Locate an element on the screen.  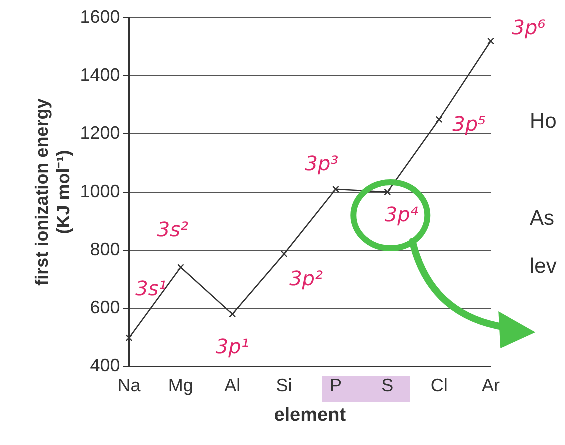
annotation: 3p⁶ is located at coordinates (529, 27).